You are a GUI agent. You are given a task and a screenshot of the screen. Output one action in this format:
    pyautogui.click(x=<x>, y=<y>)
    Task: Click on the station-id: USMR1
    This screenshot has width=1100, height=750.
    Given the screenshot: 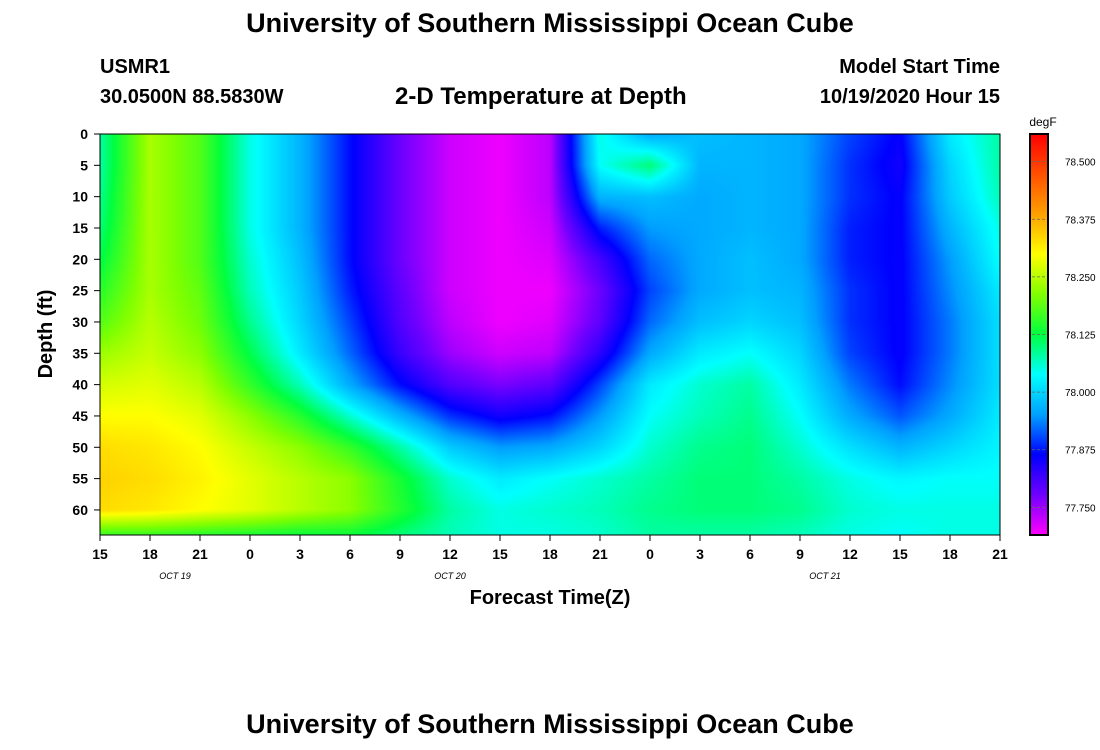 What is the action you would take?
    pyautogui.click(x=135, y=67)
    